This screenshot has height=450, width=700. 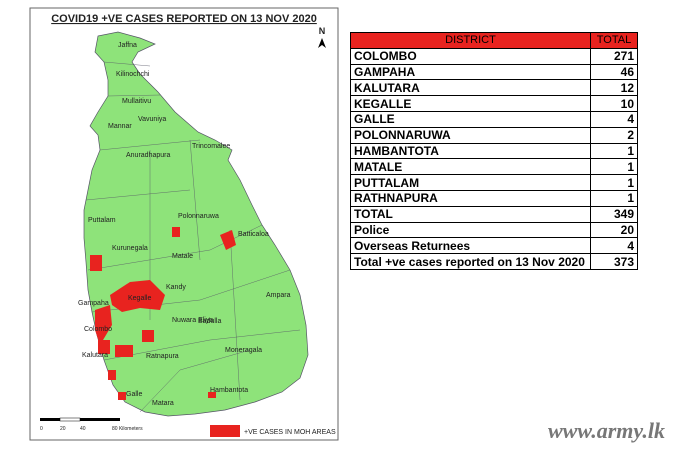 What do you see at coordinates (83, 429) in the screenshot?
I see `scale-label: 40` at bounding box center [83, 429].